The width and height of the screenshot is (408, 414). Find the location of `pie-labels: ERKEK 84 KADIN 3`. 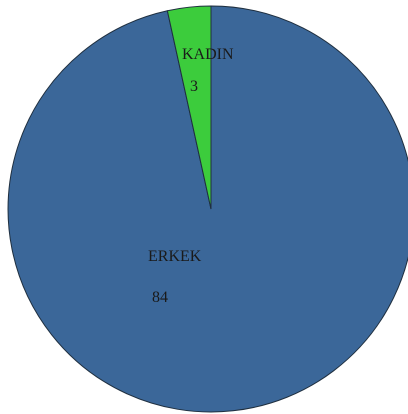

pie-labels: ERKEK 84 KADIN 3 is located at coordinates (191, 176).